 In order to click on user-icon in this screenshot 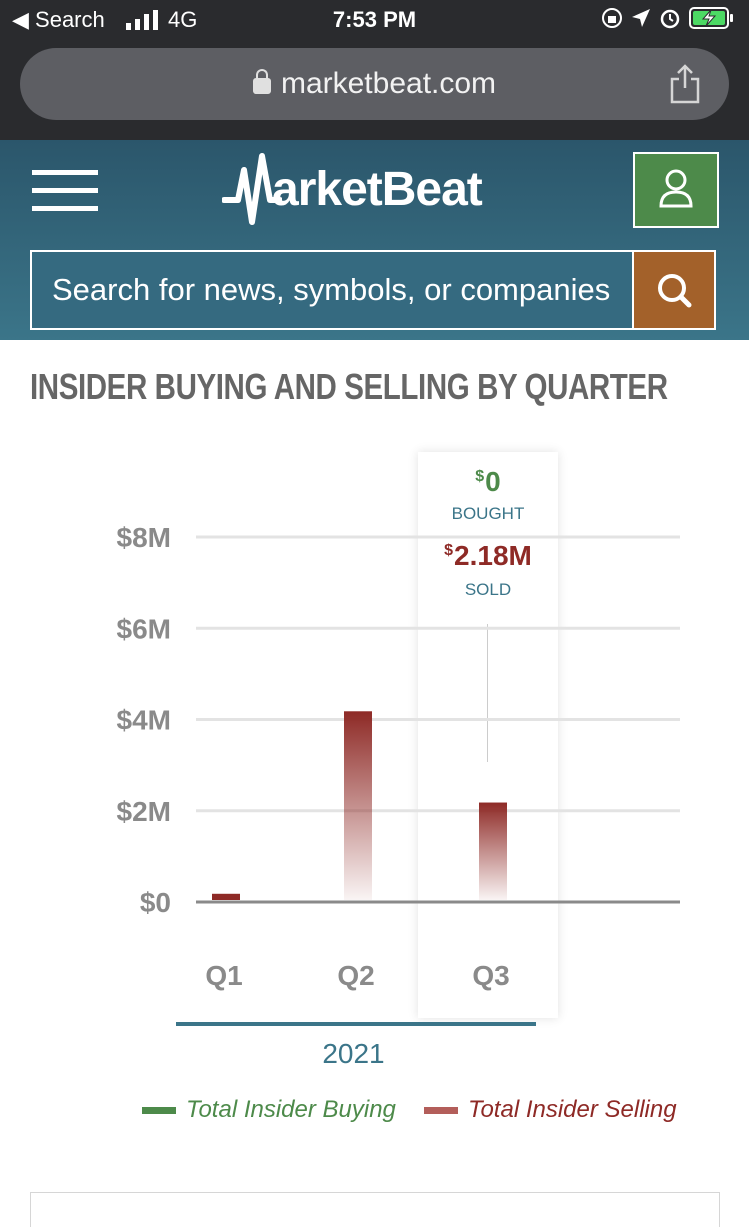, I will do `click(676, 188)`.